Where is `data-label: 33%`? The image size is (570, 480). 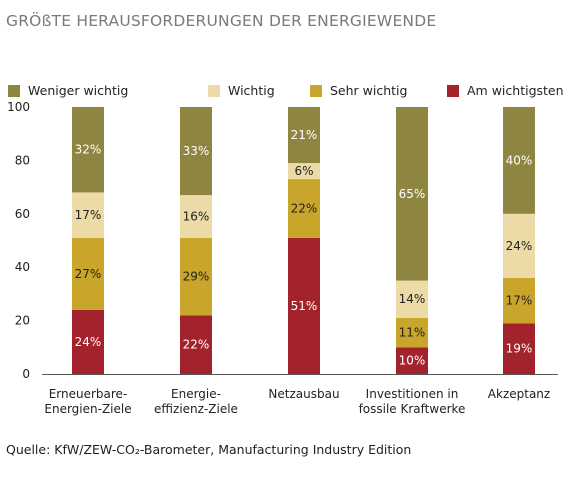 data-label: 33% is located at coordinates (196, 151).